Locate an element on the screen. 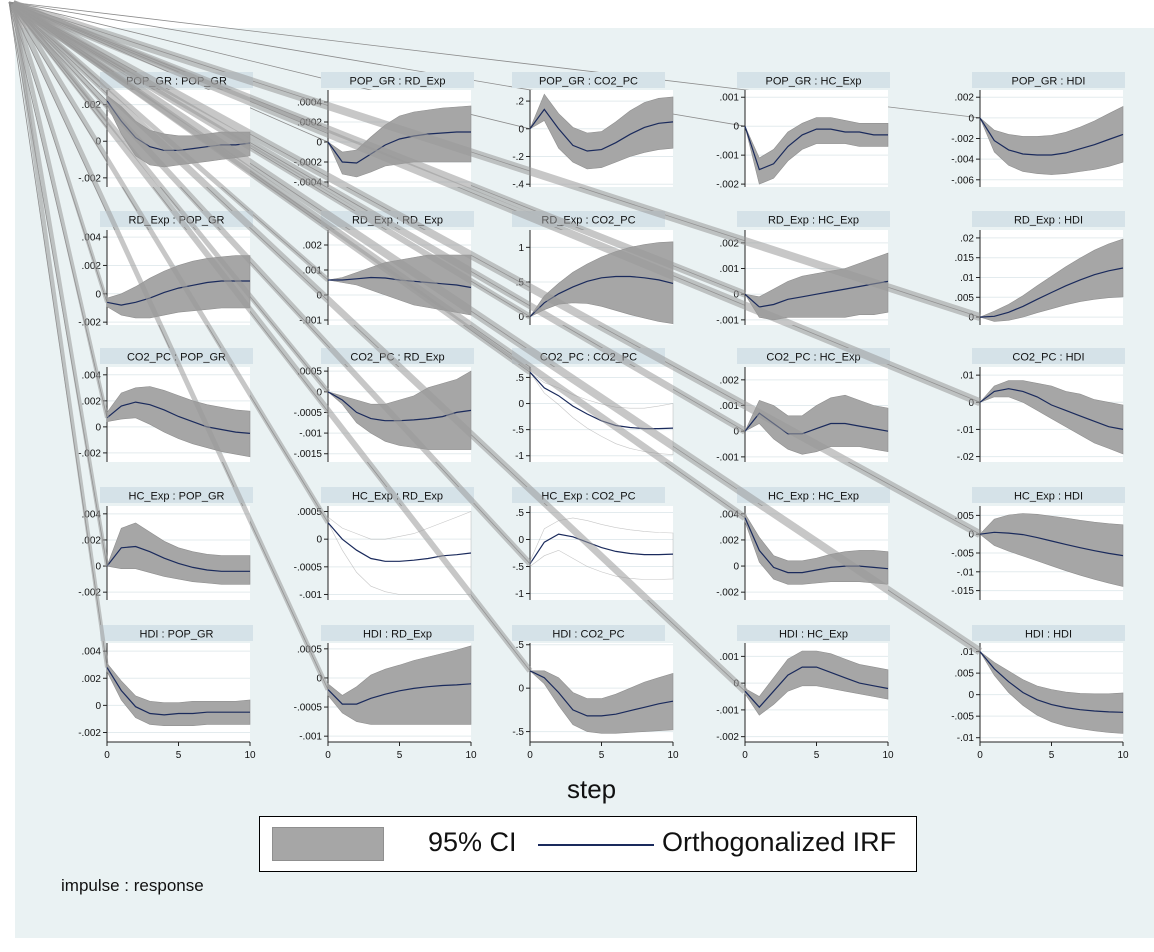 This screenshot has height=952, width=1154. x-tick-label: 10 is located at coordinates (1123, 755).